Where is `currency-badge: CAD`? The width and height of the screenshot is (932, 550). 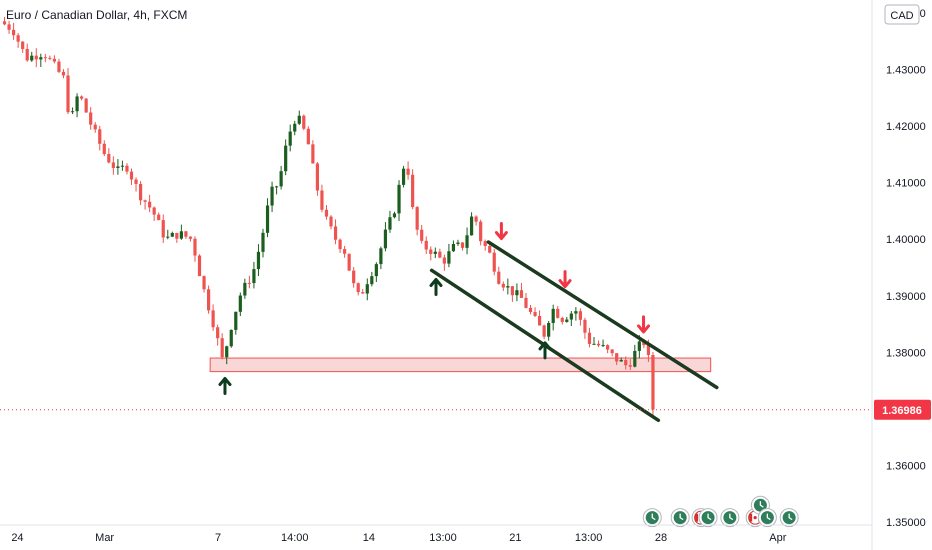 currency-badge: CAD is located at coordinates (902, 14).